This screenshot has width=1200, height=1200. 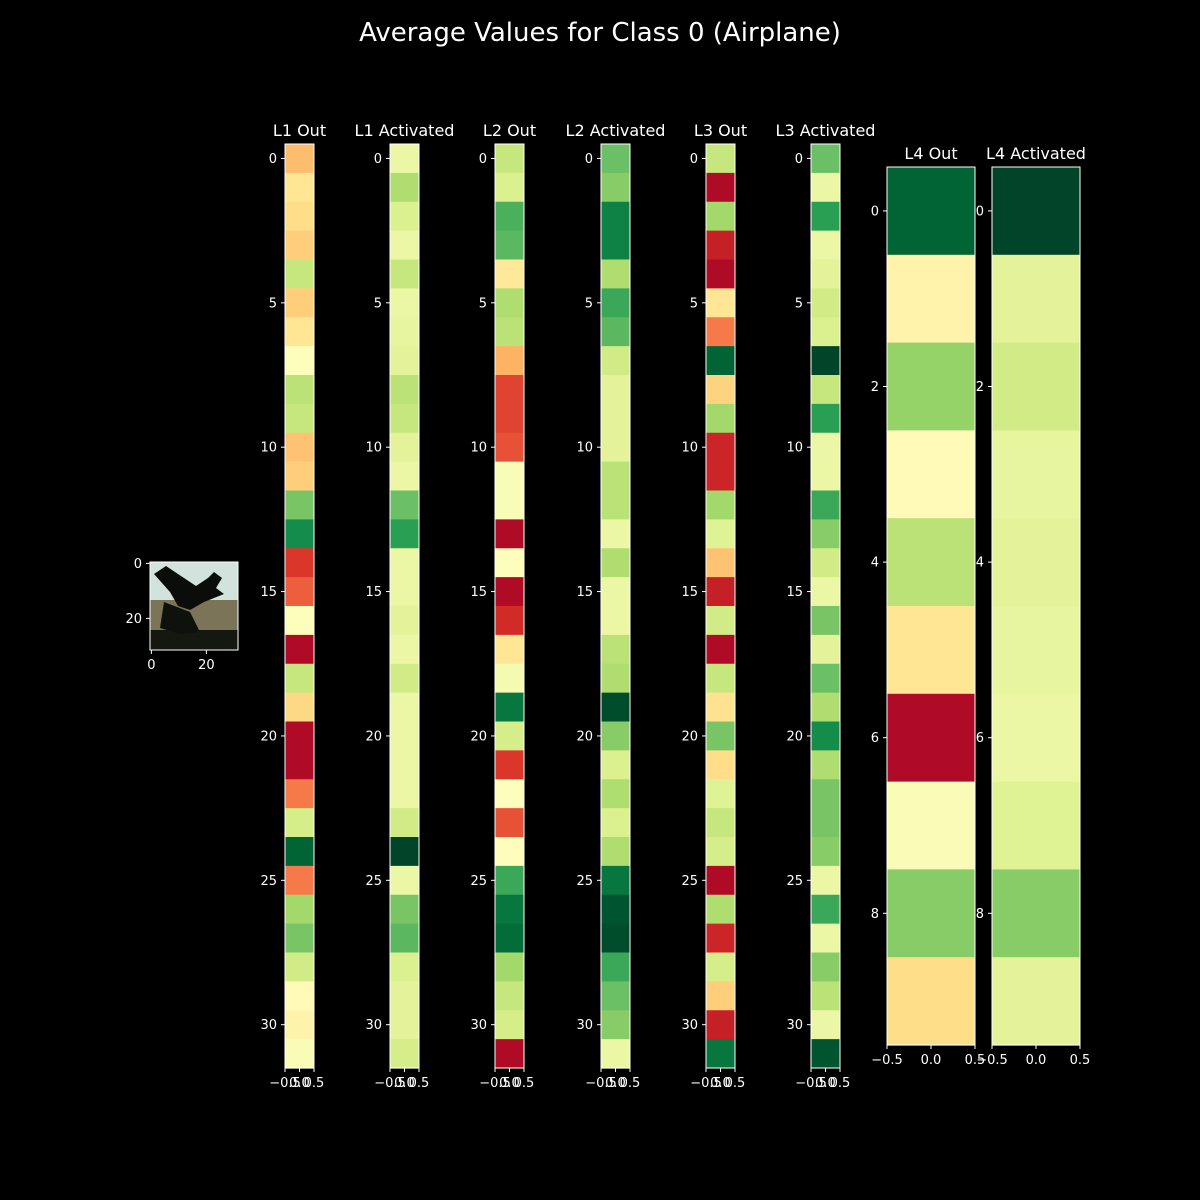 What do you see at coordinates (584, 448) in the screenshot?
I see `y-tick-label-l2-activated-10: 10` at bounding box center [584, 448].